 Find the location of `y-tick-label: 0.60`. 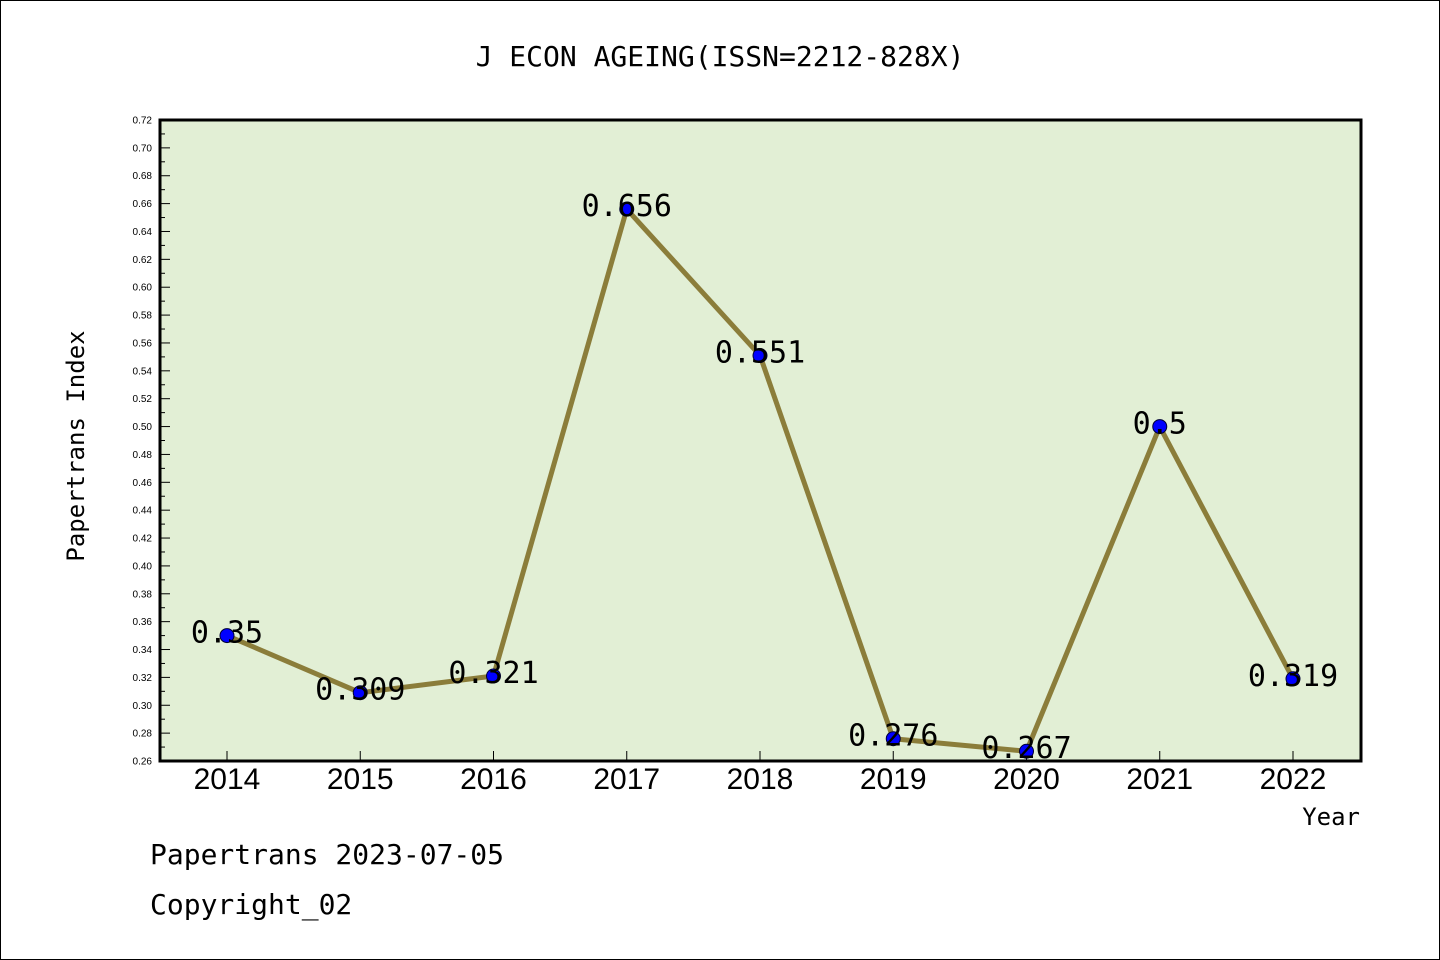

y-tick-label: 0.60 is located at coordinates (143, 288).